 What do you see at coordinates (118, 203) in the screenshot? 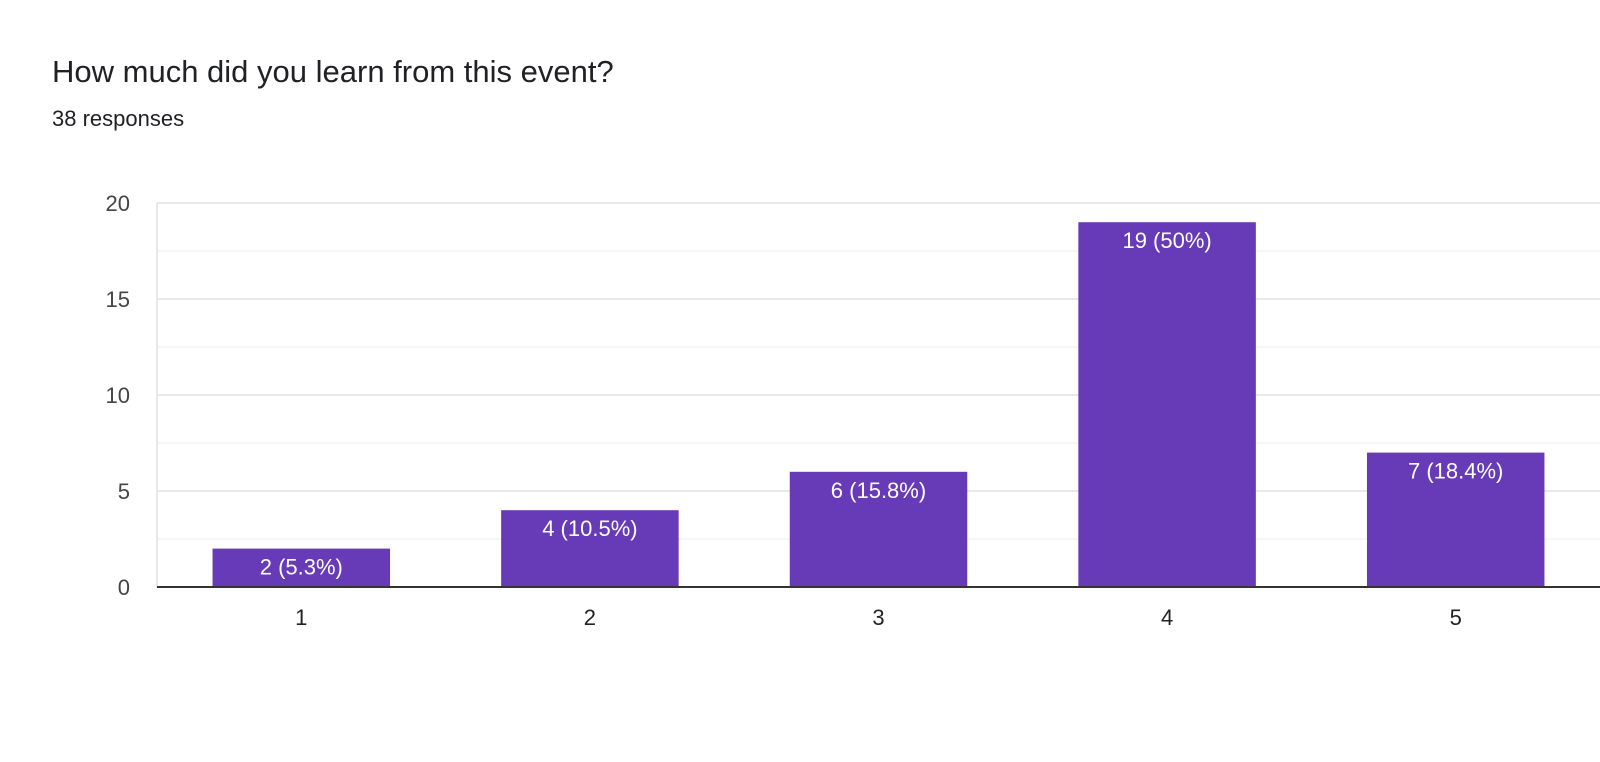
I see `y-tick-label: 20` at bounding box center [118, 203].